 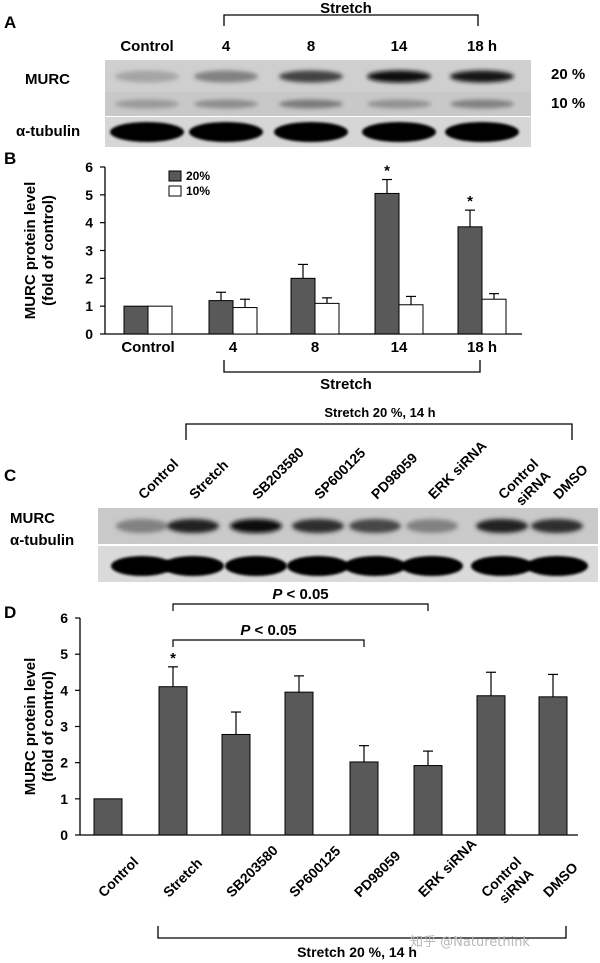 I want to click on panel-c-lane-label-line: DMSO, so click(x=570, y=481).